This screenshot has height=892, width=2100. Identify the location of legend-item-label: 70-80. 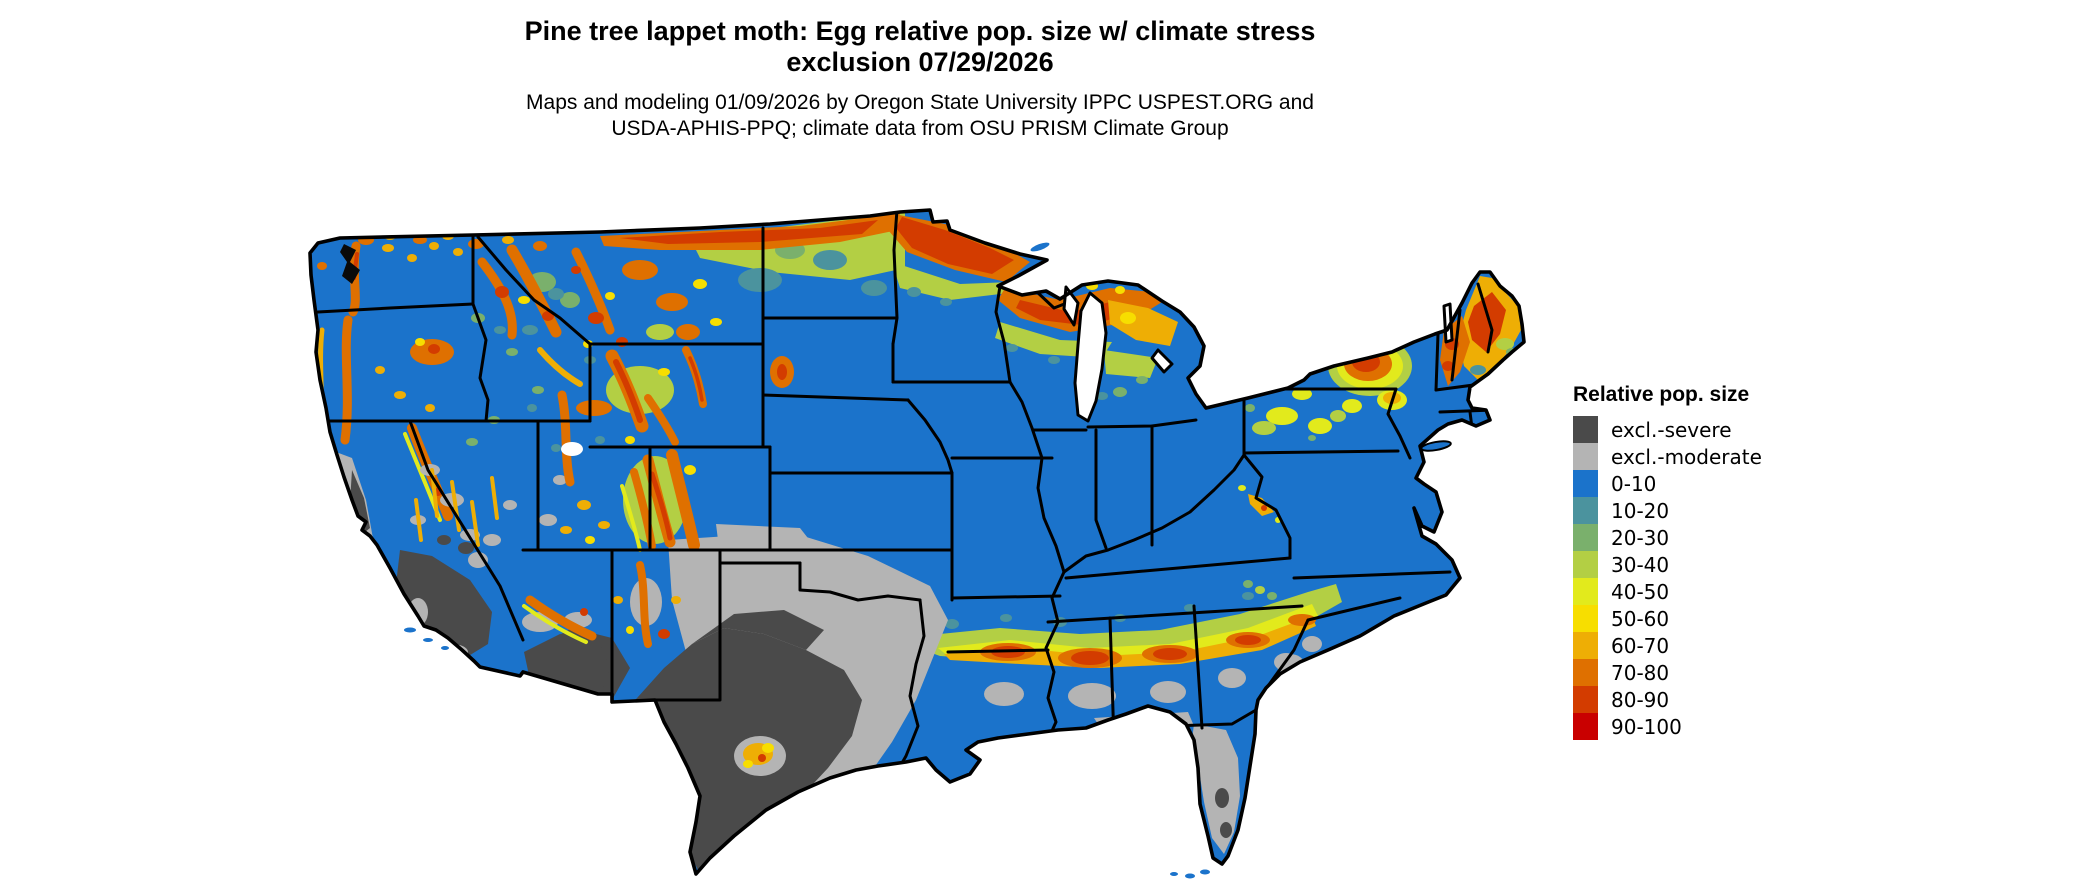
(1640, 672).